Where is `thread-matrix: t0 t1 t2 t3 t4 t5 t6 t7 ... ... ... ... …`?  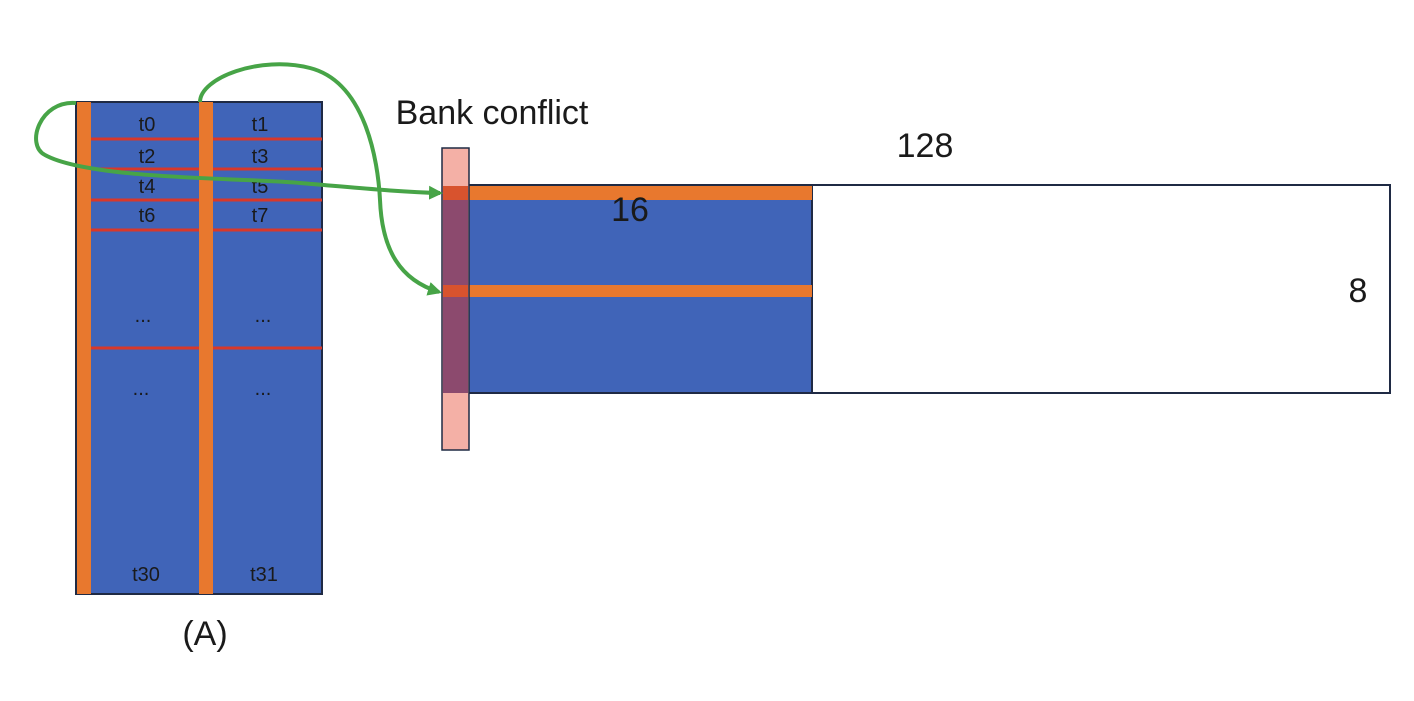
thread-matrix: t0 t1 t2 t3 t4 t5 t6 t7 ... ... ... ... … is located at coordinates (199, 348).